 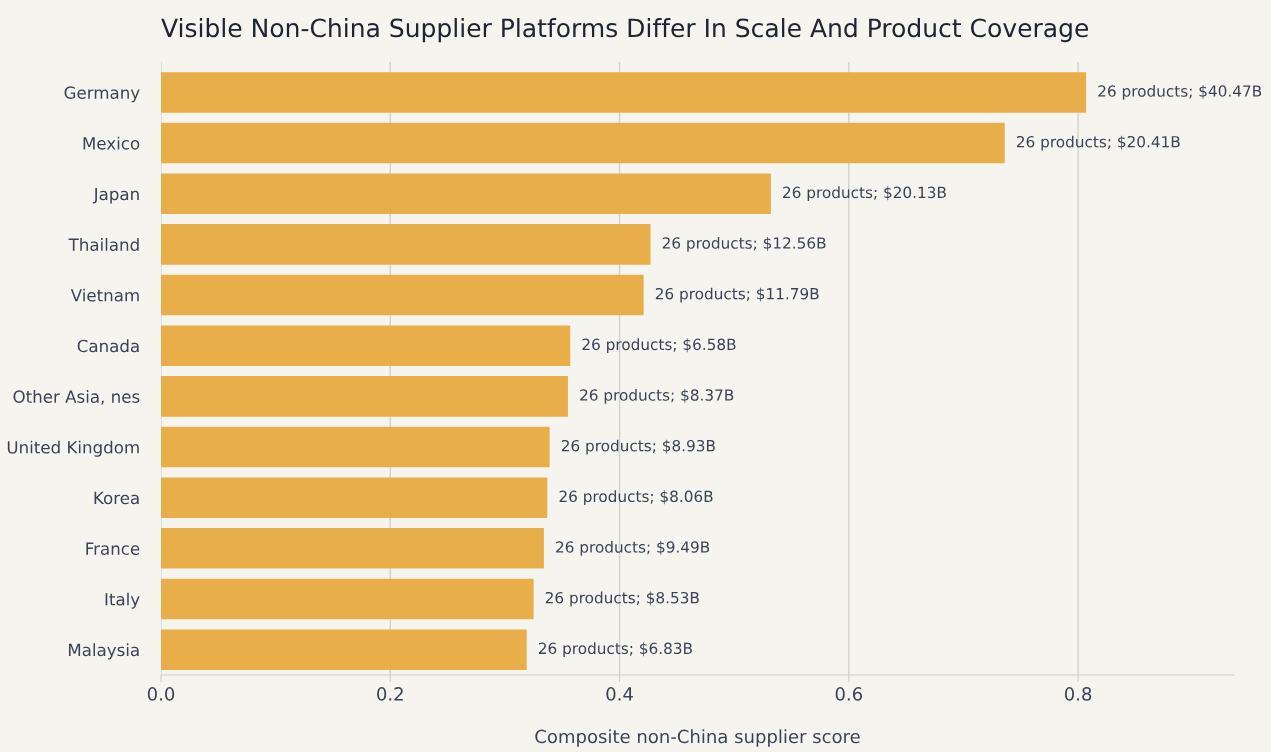 What do you see at coordinates (76, 397) in the screenshot?
I see `y-tick-label: Other Asia, nes` at bounding box center [76, 397].